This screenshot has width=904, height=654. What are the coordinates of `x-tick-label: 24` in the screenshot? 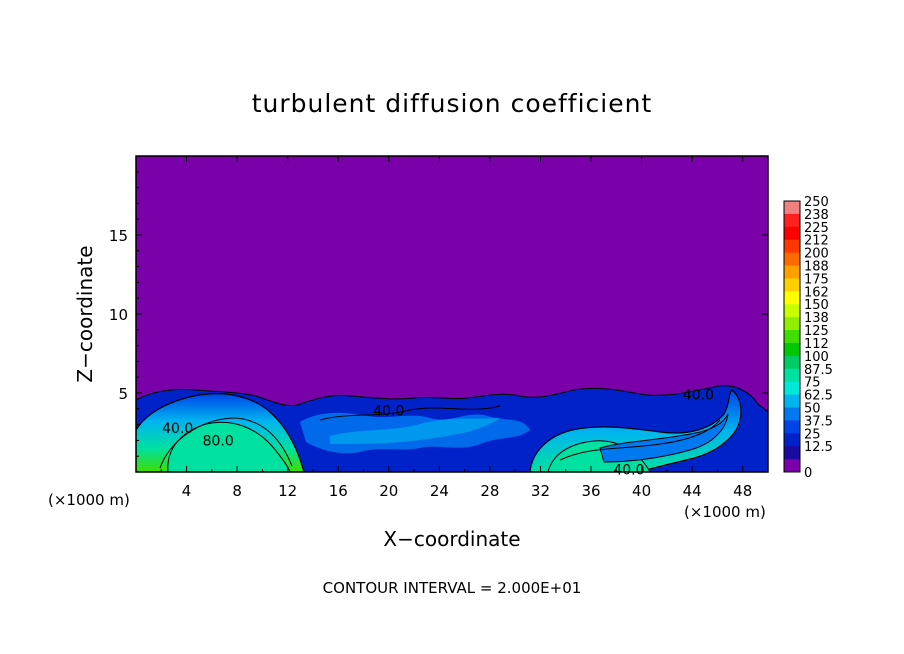 It's located at (439, 491).